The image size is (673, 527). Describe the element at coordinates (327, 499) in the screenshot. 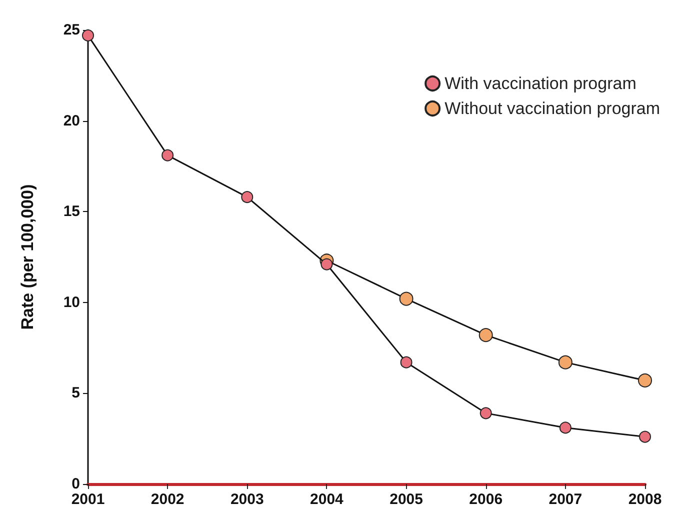

I see `x-tick-label: 2004` at that location.